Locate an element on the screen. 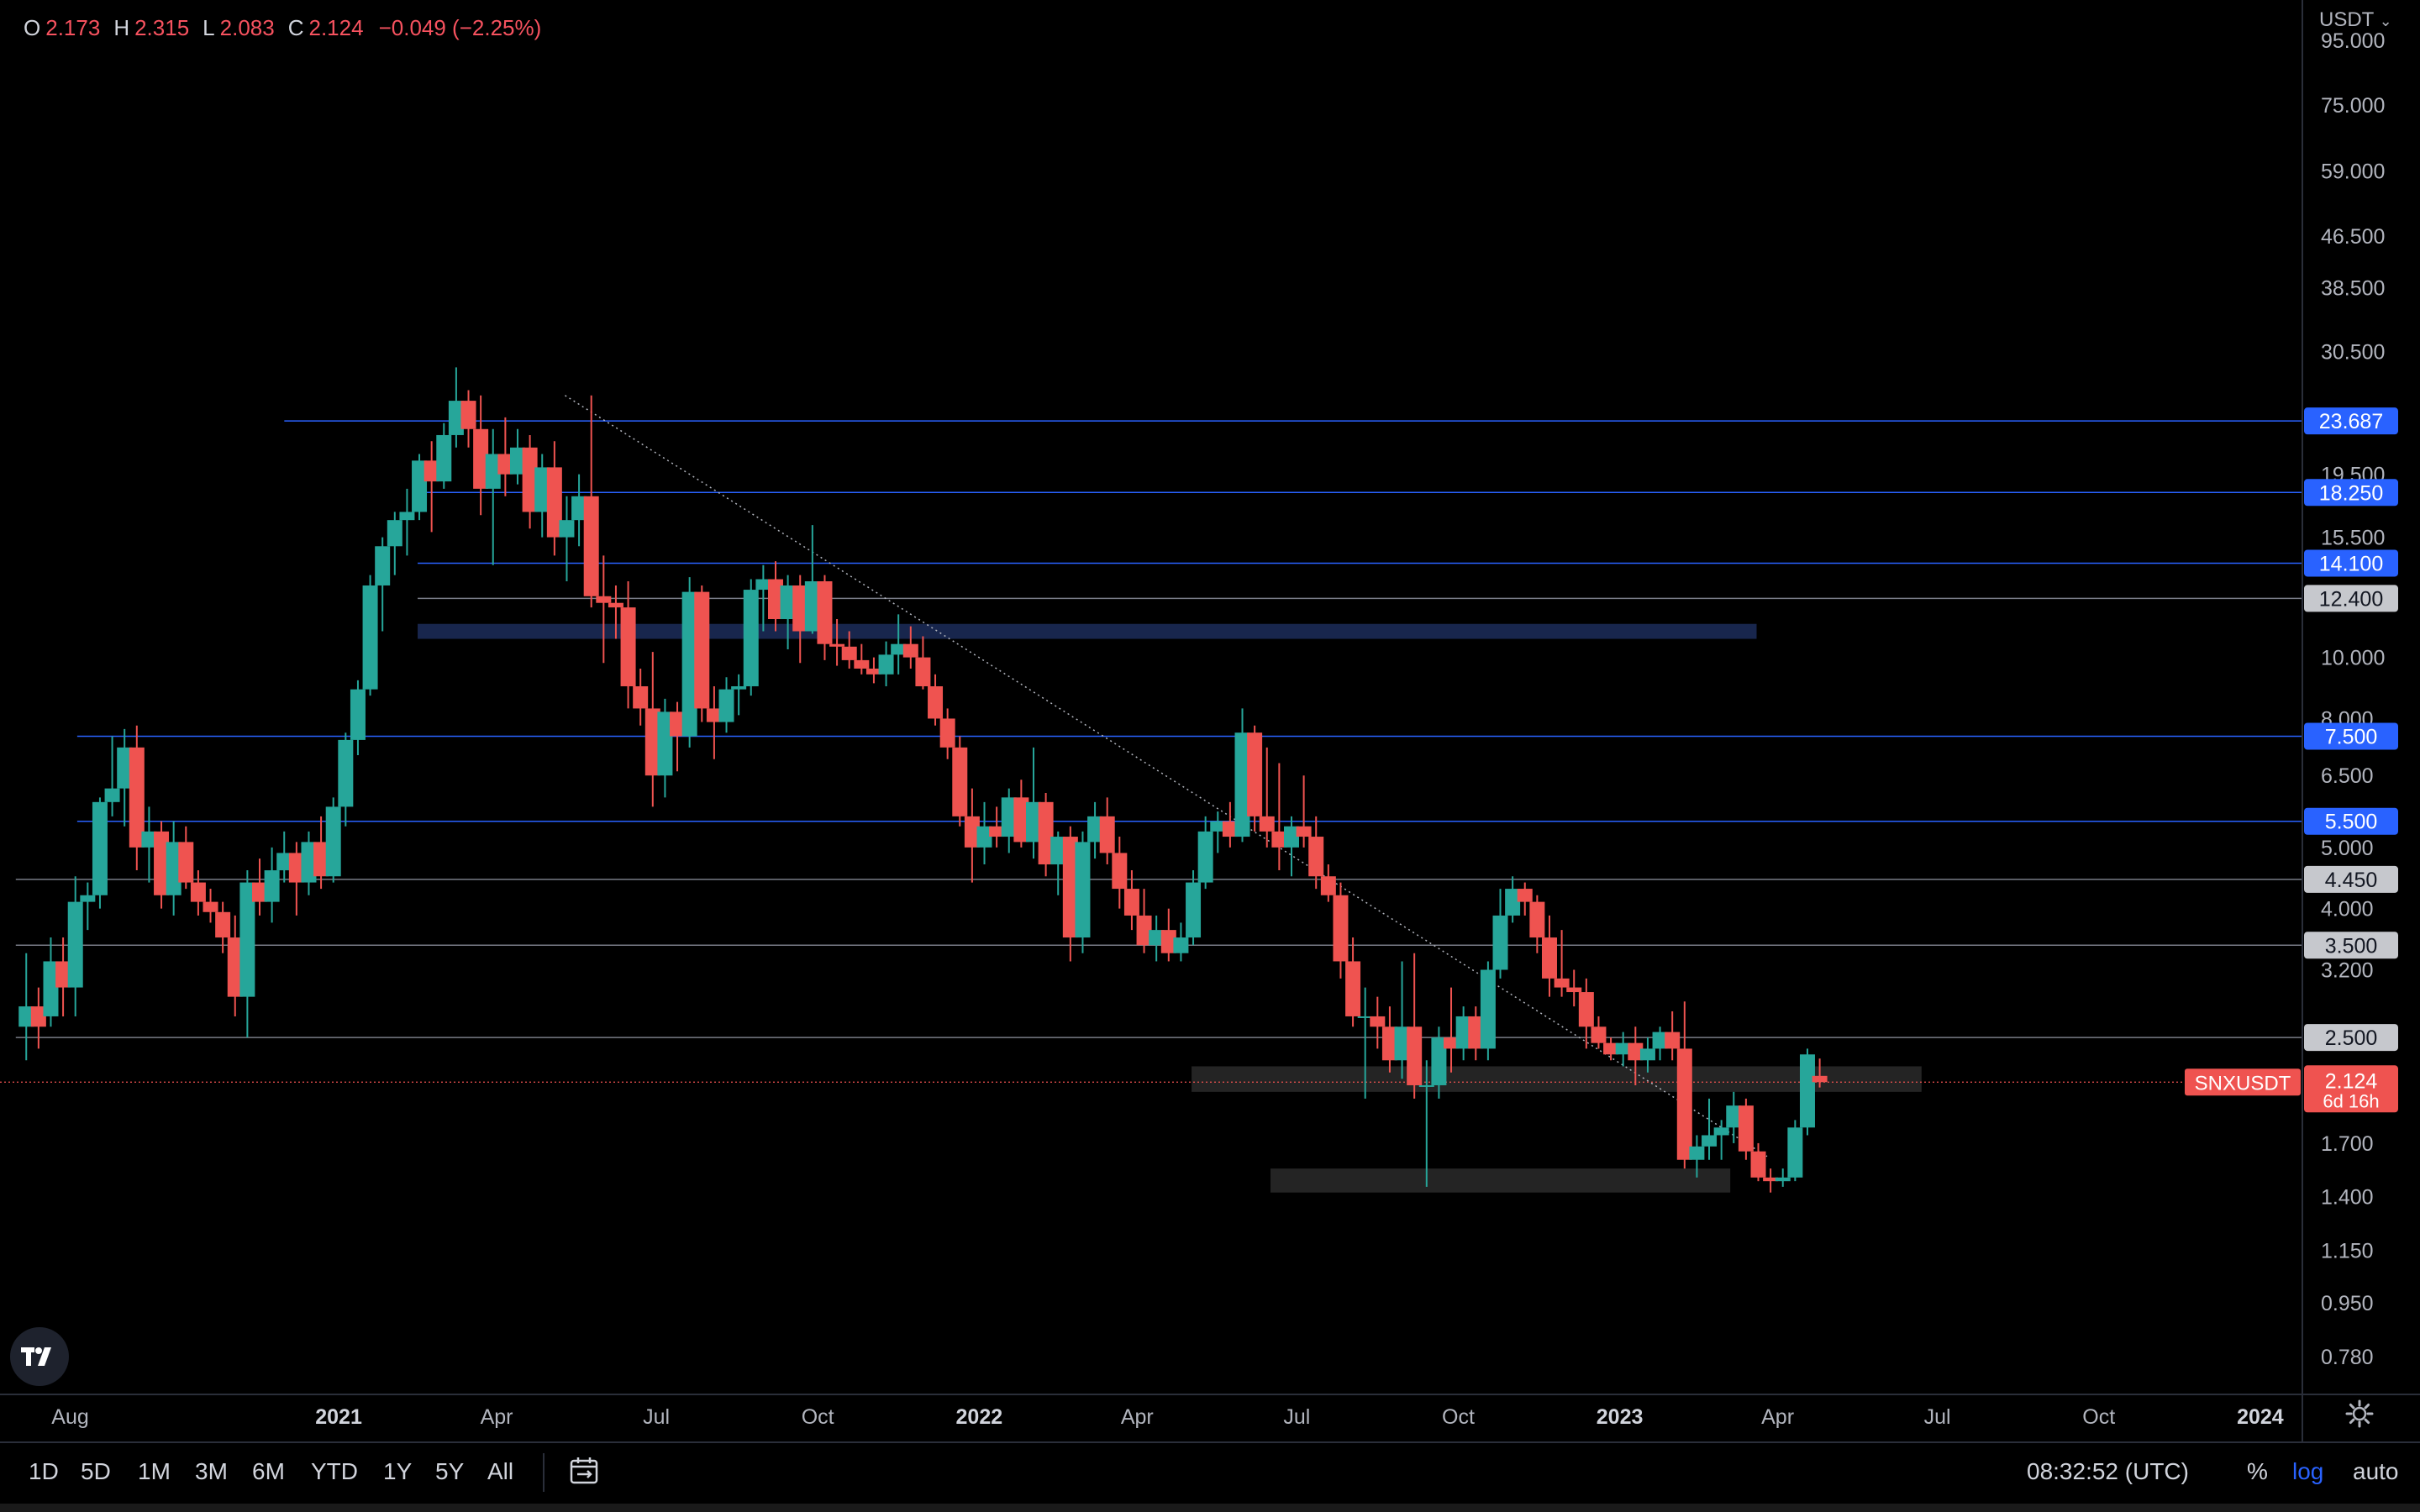  x-tick-label: Oct is located at coordinates (818, 1417).